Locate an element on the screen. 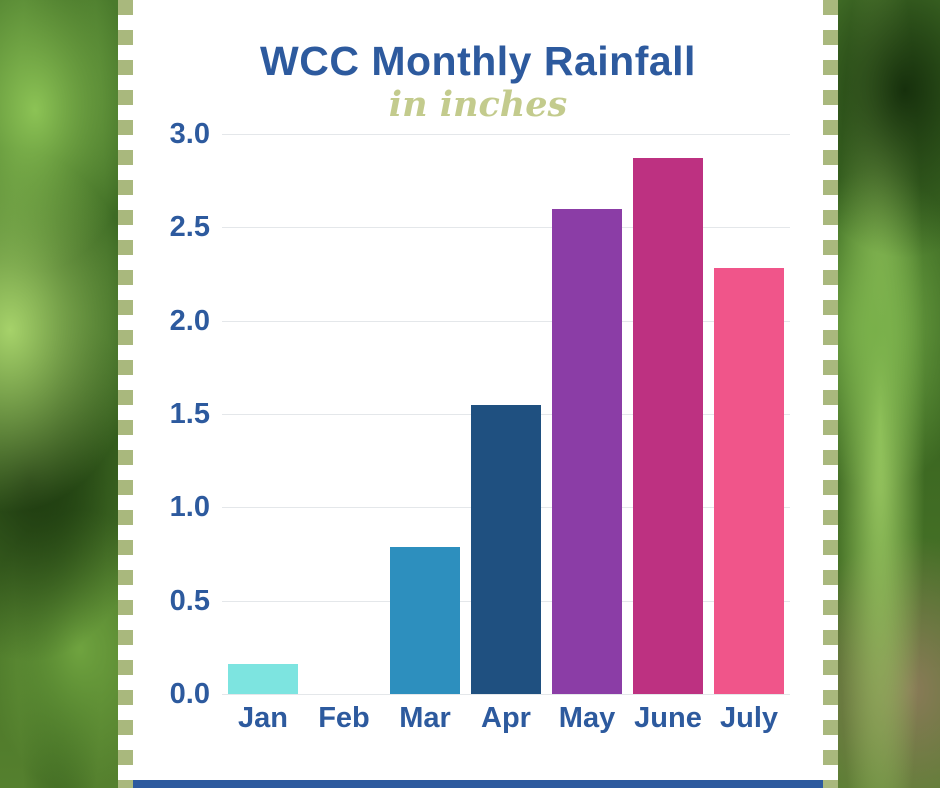 This screenshot has width=940, height=788. y-tick-0.0: 0.0 is located at coordinates (189, 694).